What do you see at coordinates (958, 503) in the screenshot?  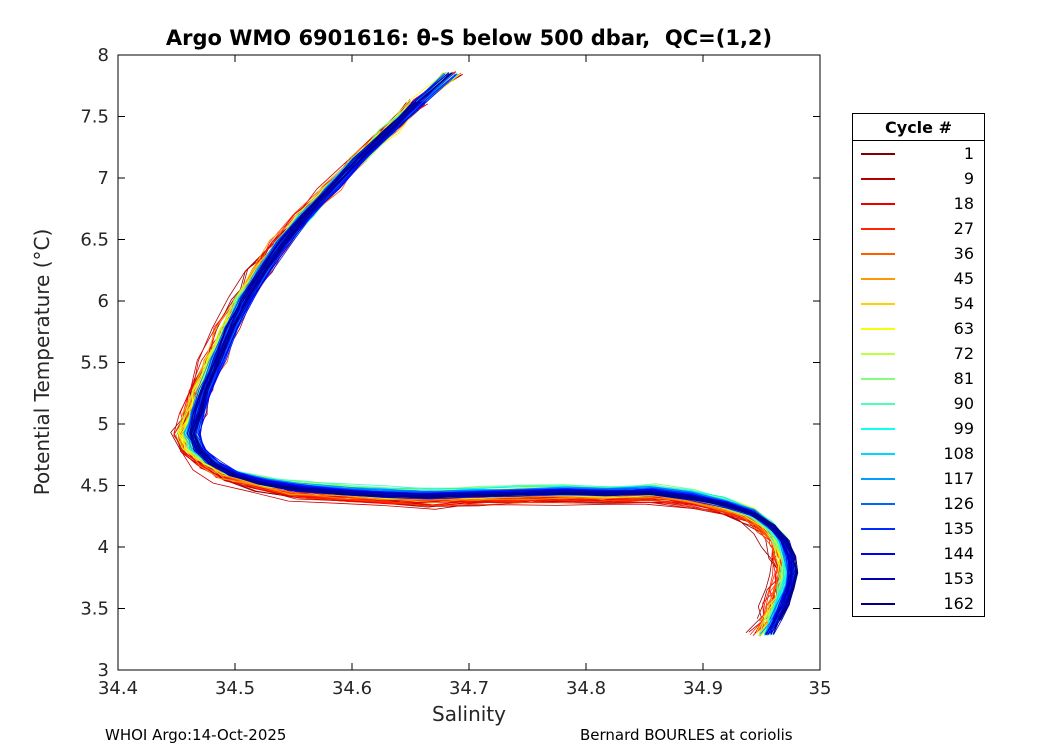 I see `legend-entry-label: 126` at bounding box center [958, 503].